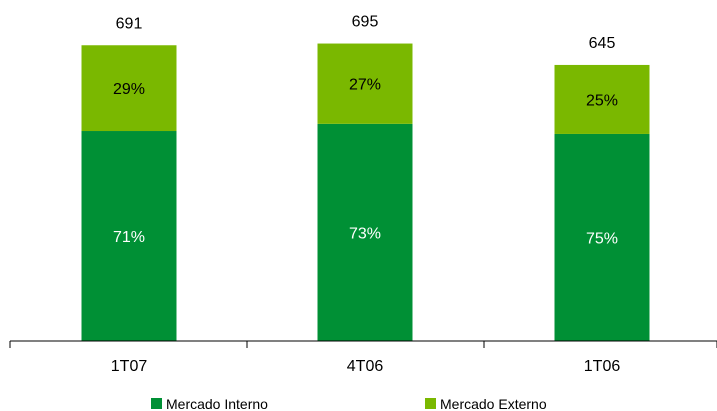 This screenshot has height=411, width=717. I want to click on segment-label-mercado-externo-1t06: 25%, so click(602, 100).